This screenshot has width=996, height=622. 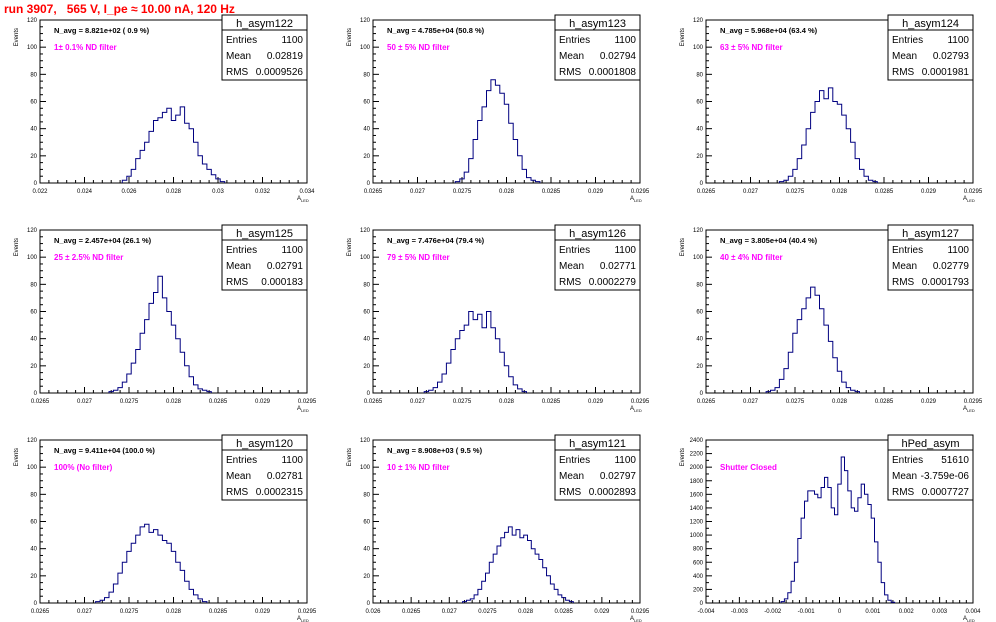 What do you see at coordinates (613, 72) in the screenshot?
I see `stats-value: 0.0001808` at bounding box center [613, 72].